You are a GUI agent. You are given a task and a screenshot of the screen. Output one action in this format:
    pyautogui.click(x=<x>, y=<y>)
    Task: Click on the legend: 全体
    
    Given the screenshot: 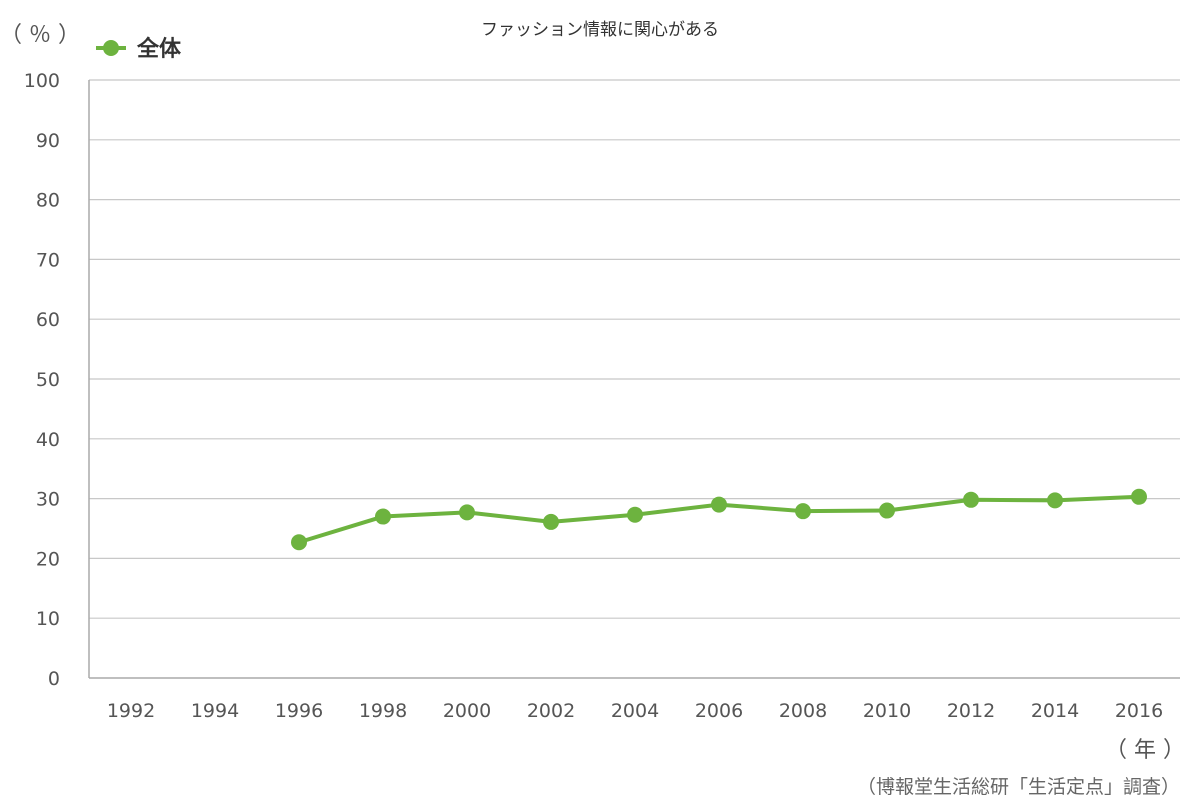 What is the action you would take?
    pyautogui.click(x=139, y=49)
    